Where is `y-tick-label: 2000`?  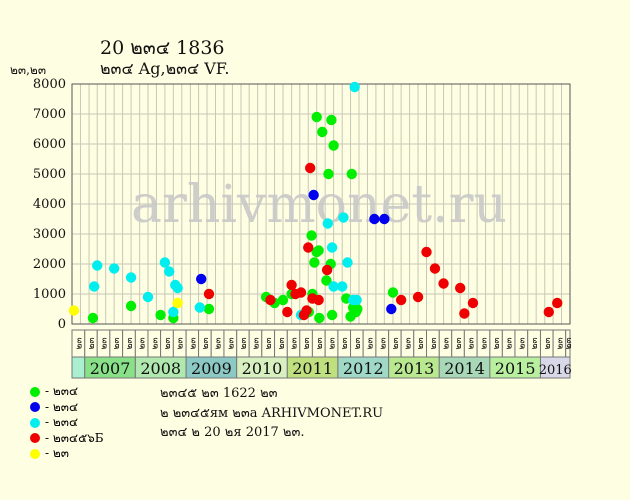
y-tick-label: 2000 is located at coordinates (49, 264).